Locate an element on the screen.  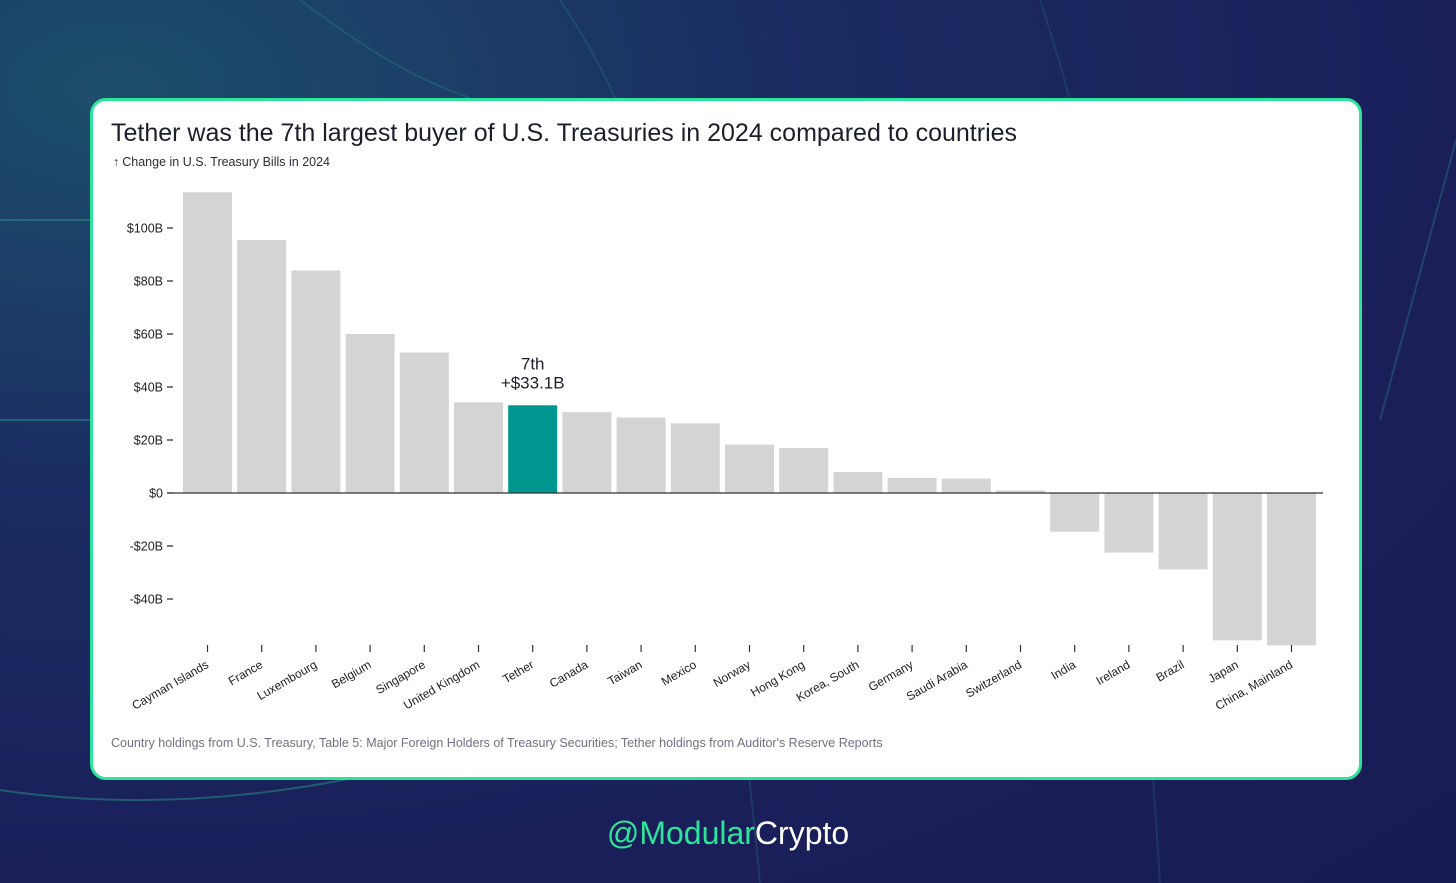
y-tick-label: $0 is located at coordinates (156, 494).